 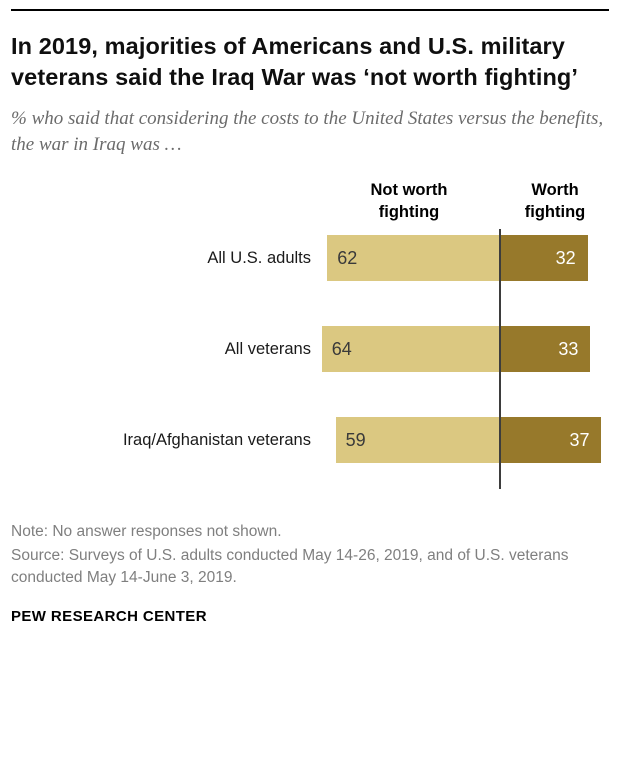 What do you see at coordinates (355, 439) in the screenshot?
I see `bar-value-label: 59` at bounding box center [355, 439].